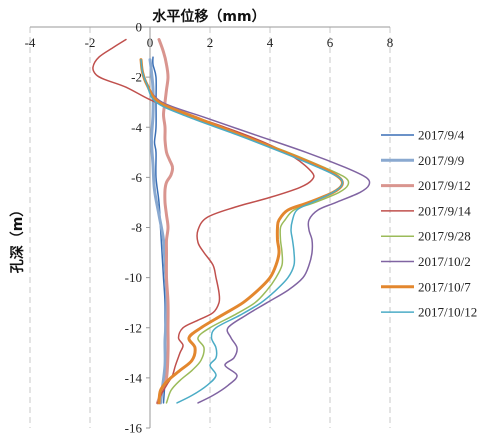 Image resolution: width=500 pixels, height=445 pixels. What do you see at coordinates (444, 286) in the screenshot?
I see `legend-label: 2017/10/7` at bounding box center [444, 286].